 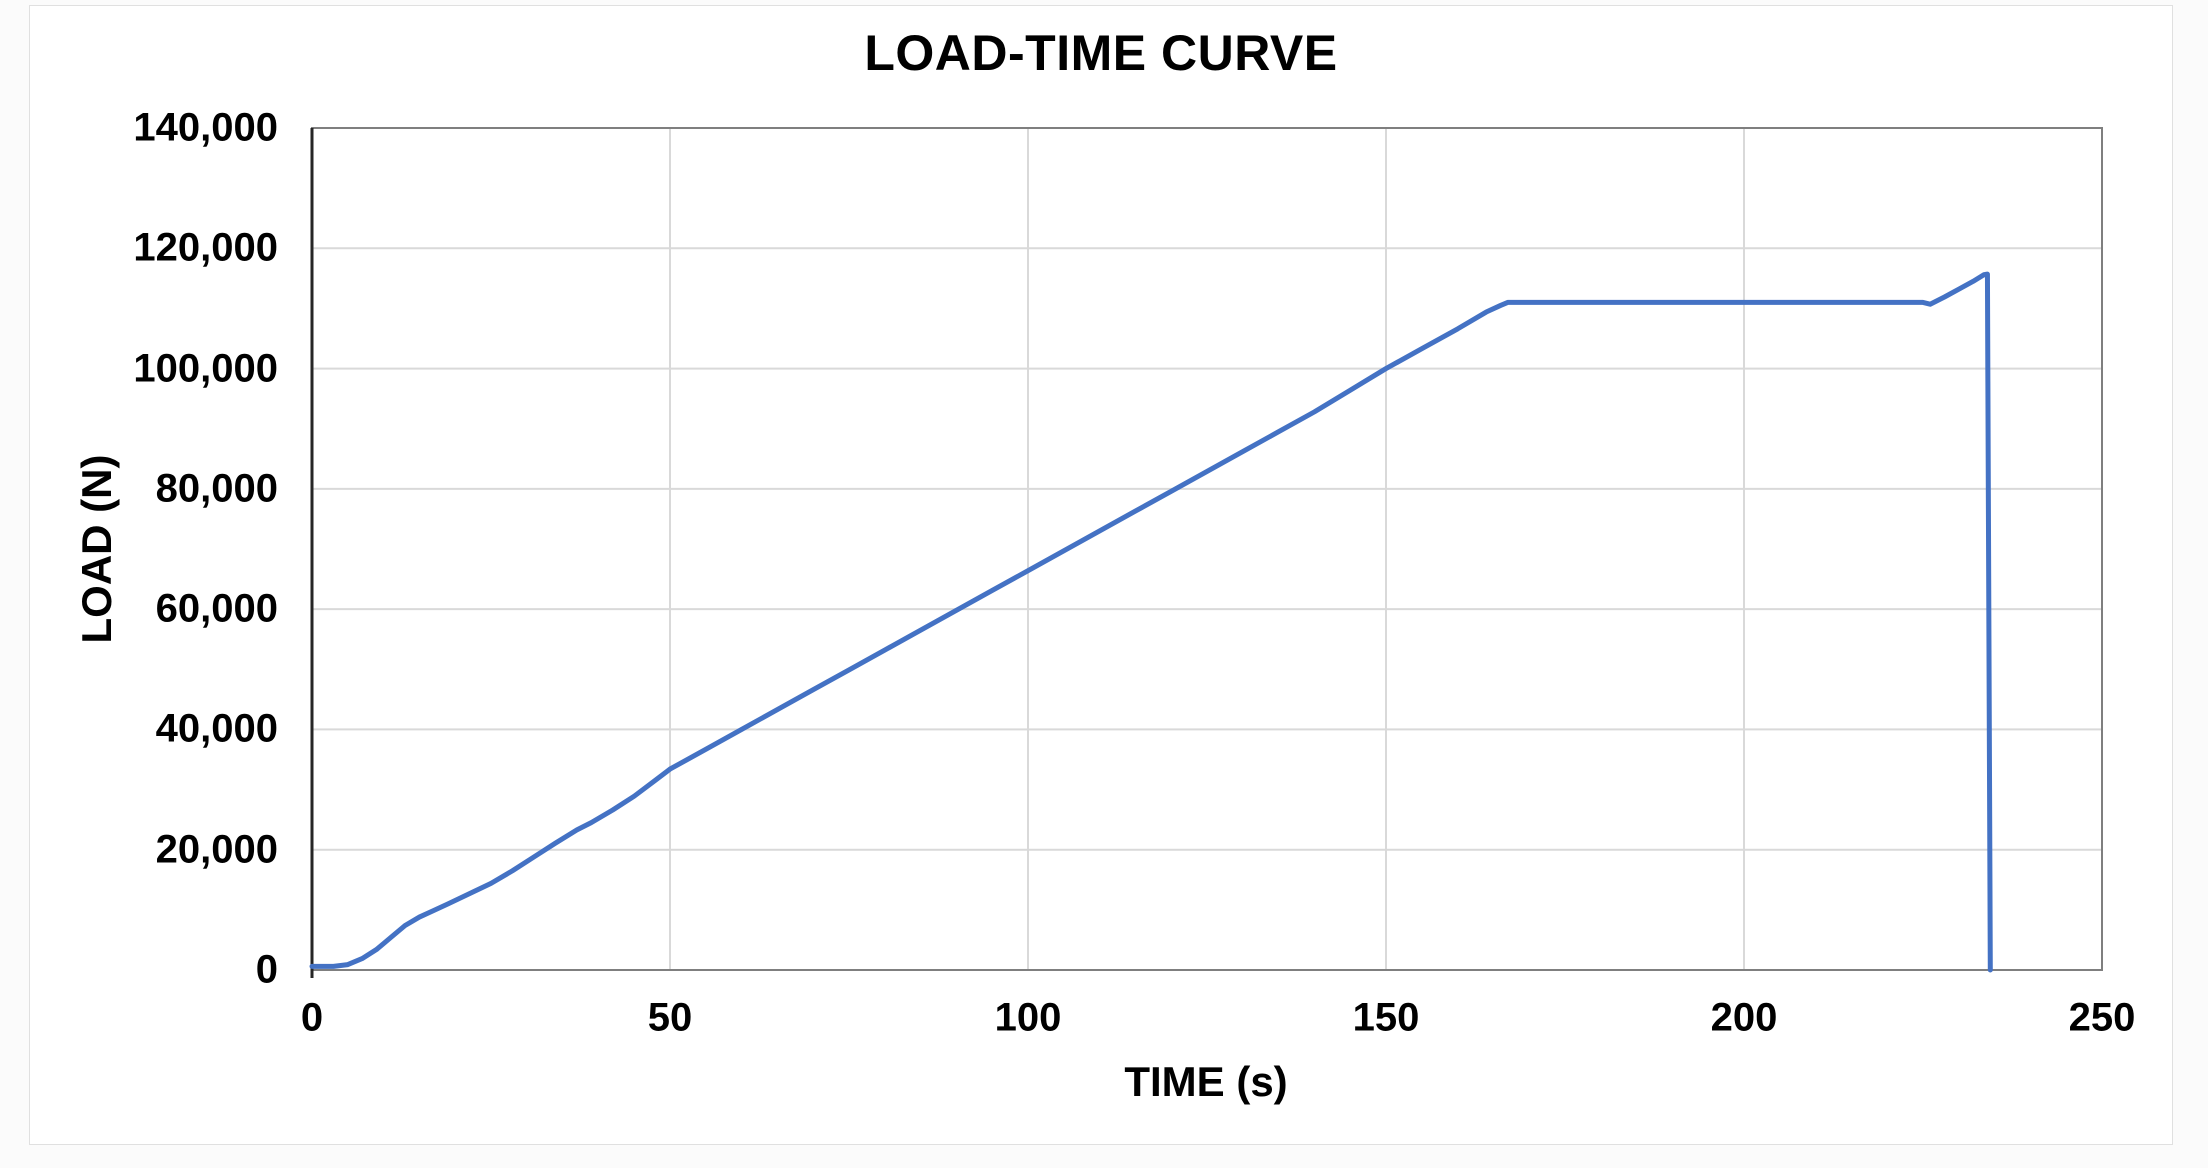 What do you see at coordinates (1028, 1017) in the screenshot?
I see `x-tick-label: 100` at bounding box center [1028, 1017].